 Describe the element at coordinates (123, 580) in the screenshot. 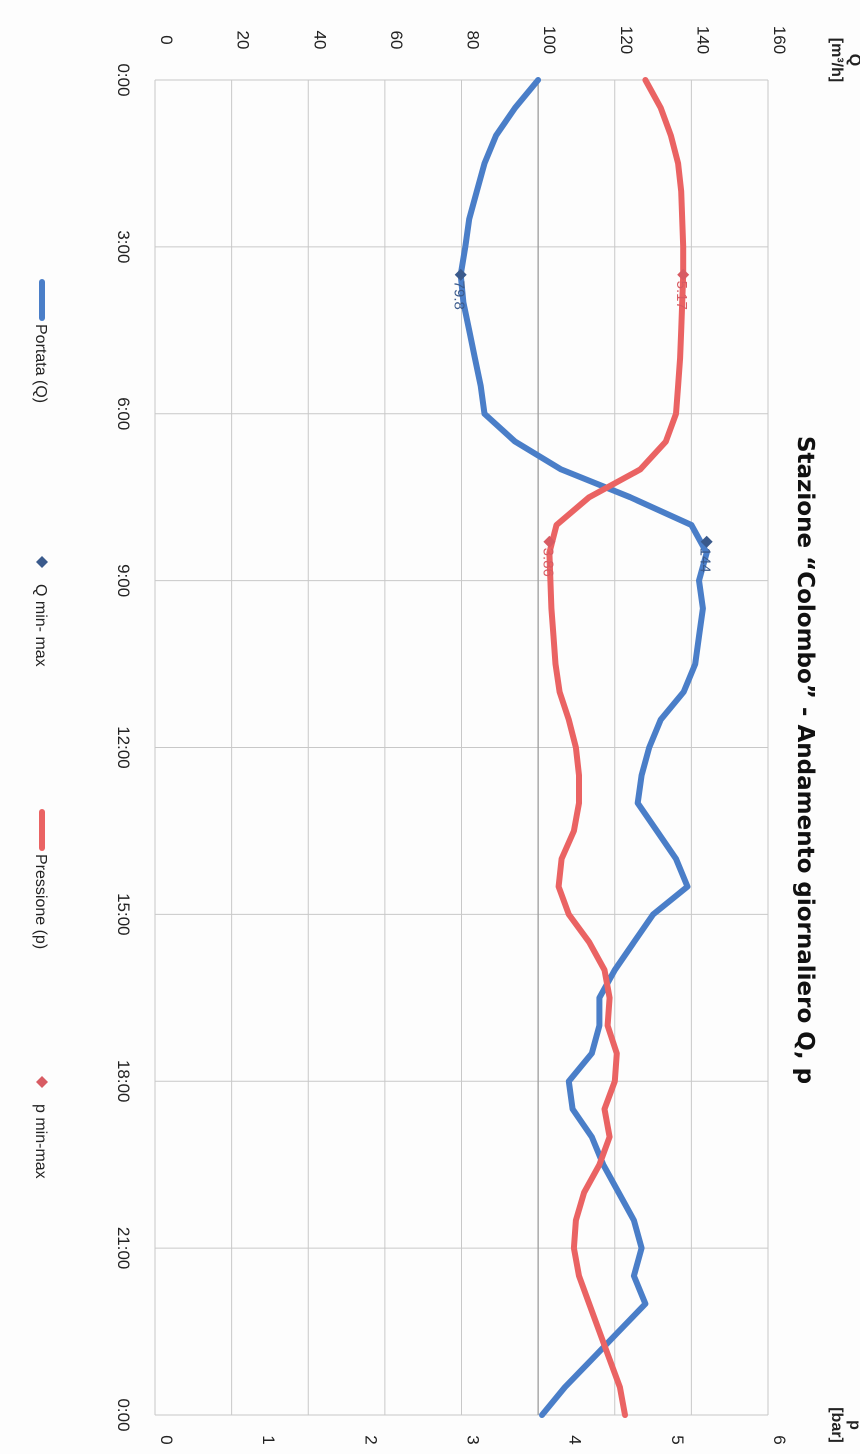

I see `time-tick-label: 9:00` at that location.